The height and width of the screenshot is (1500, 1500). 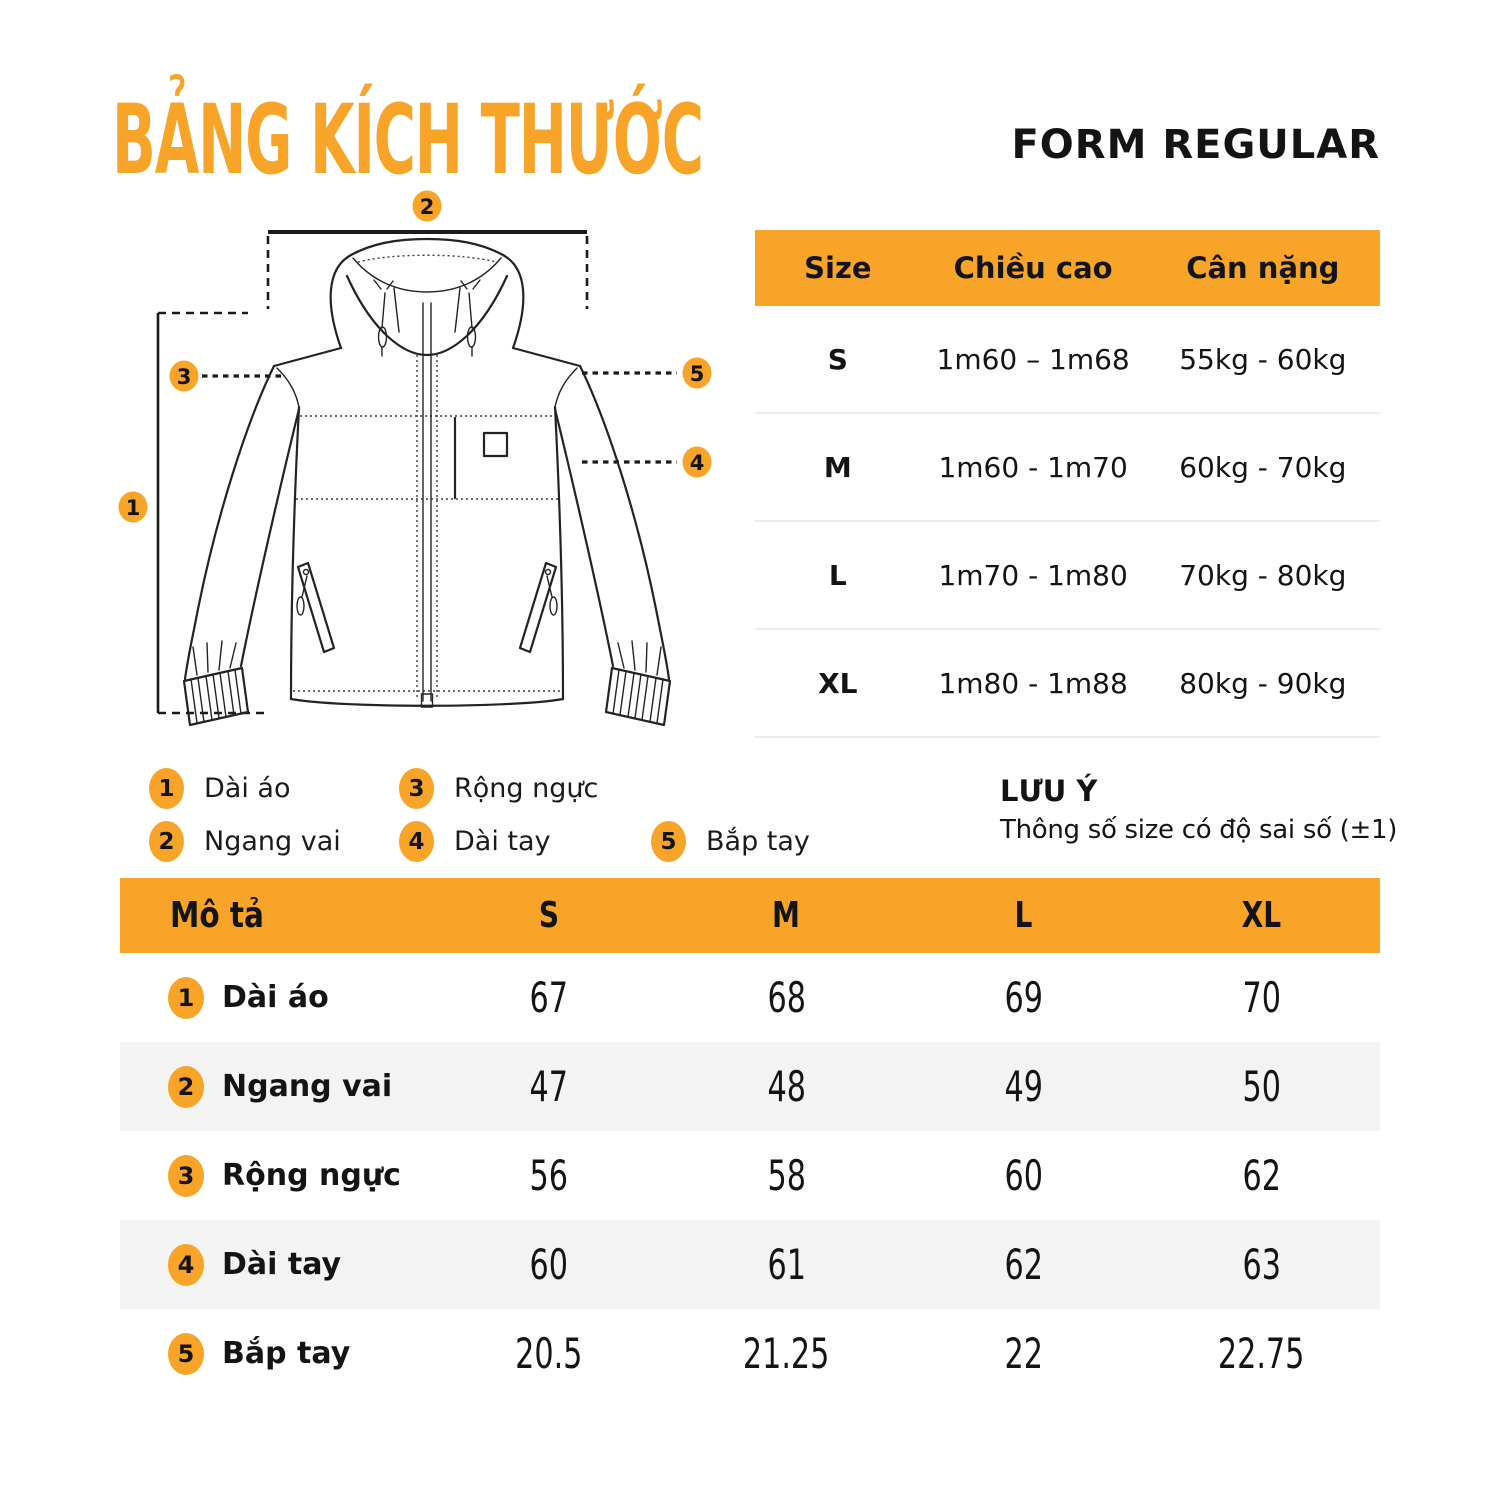 I want to click on measurement-header-label: Mô tả, so click(x=217, y=915).